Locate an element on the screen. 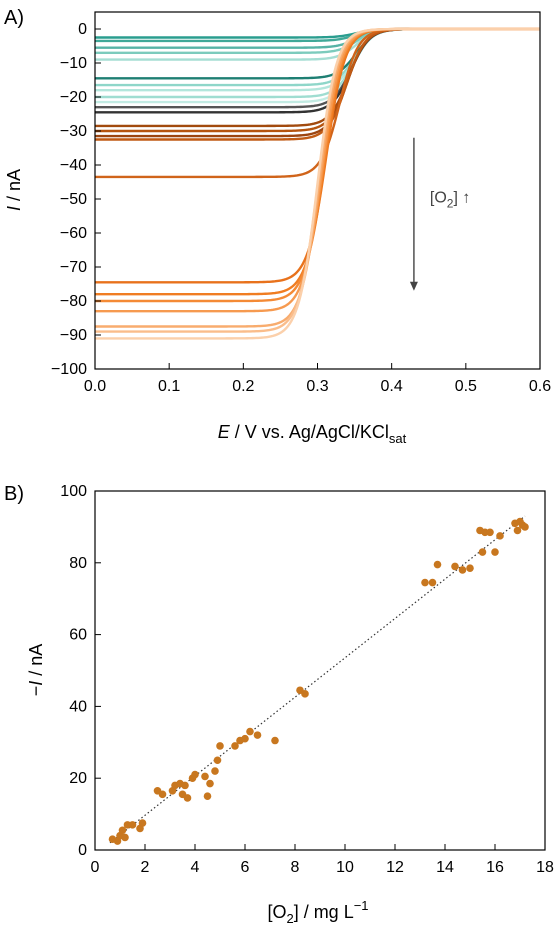  panel-b-y-tick-label: 80 is located at coordinates (78, 563).